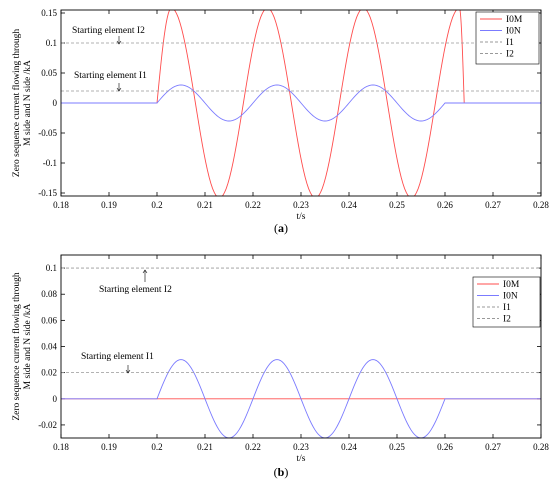 This screenshot has width=550, height=485. Describe the element at coordinates (281, 472) in the screenshot. I see `panel-caption: (b)` at that location.